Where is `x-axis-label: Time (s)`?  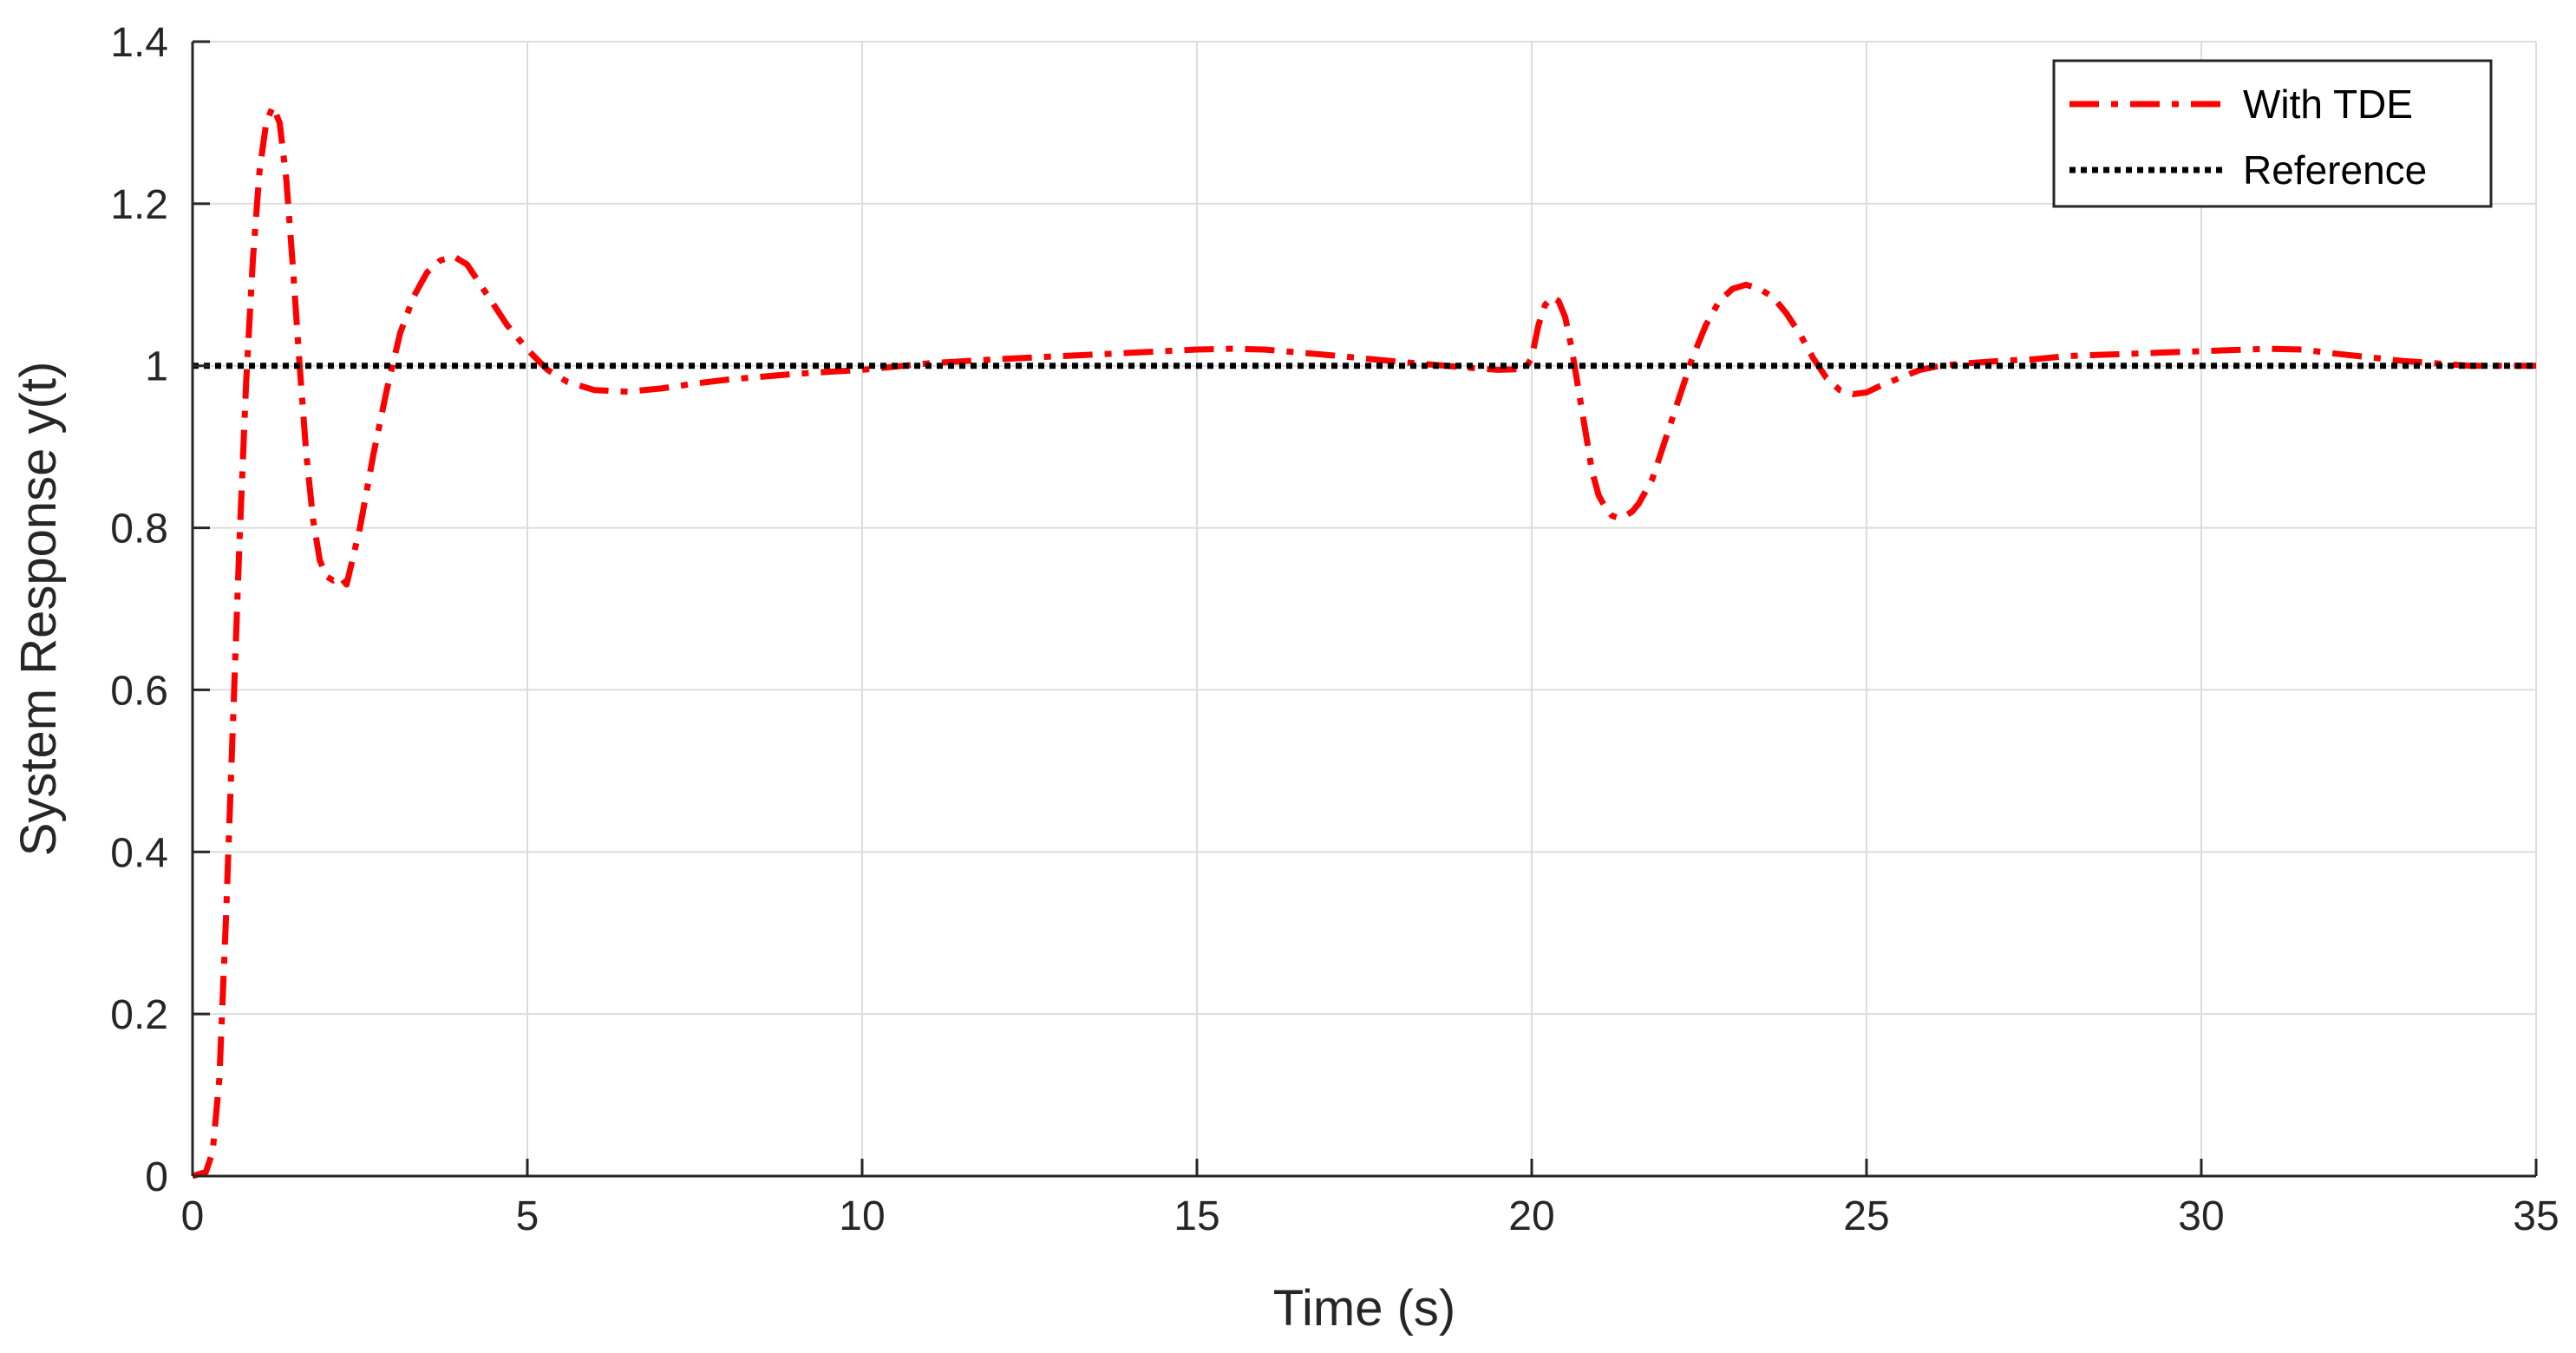 x-axis-label: Time (s) is located at coordinates (1364, 1308).